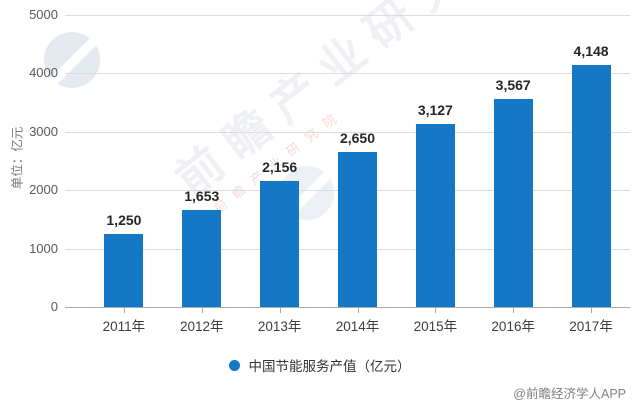  Describe the element at coordinates (357, 138) in the screenshot. I see `bar-value-label: 2,650` at that location.